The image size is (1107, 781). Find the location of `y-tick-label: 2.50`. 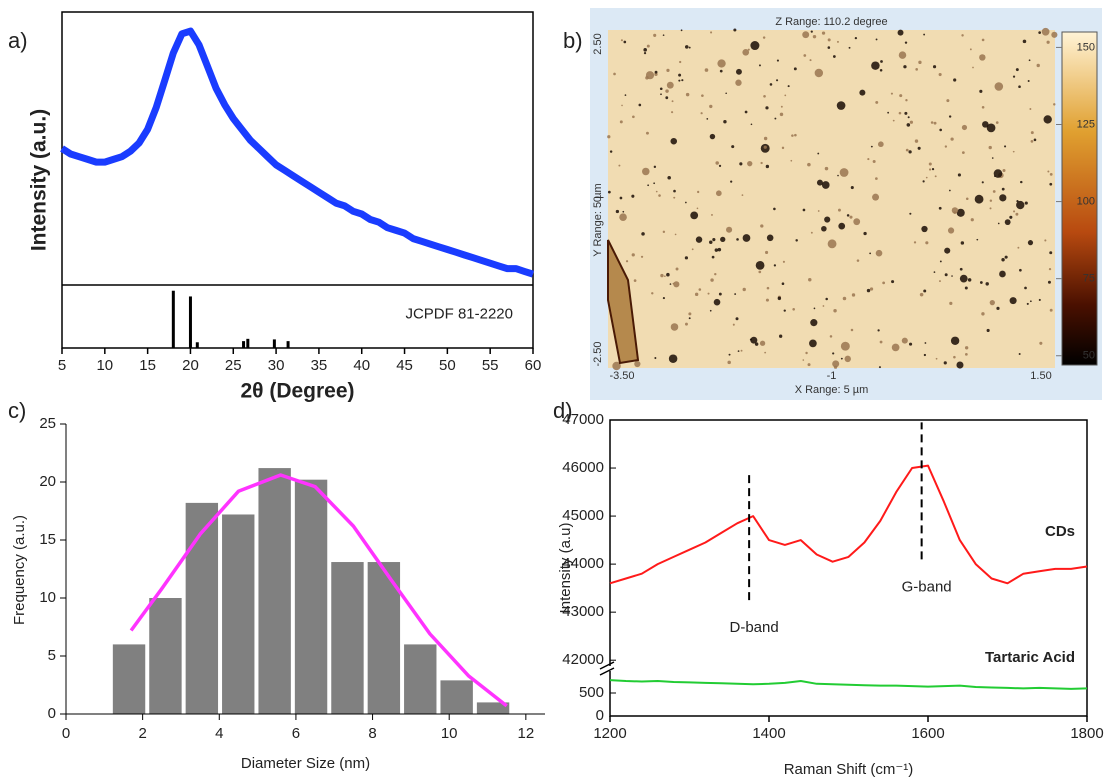

y-tick-label: 2.50 is located at coordinates (598, 43).